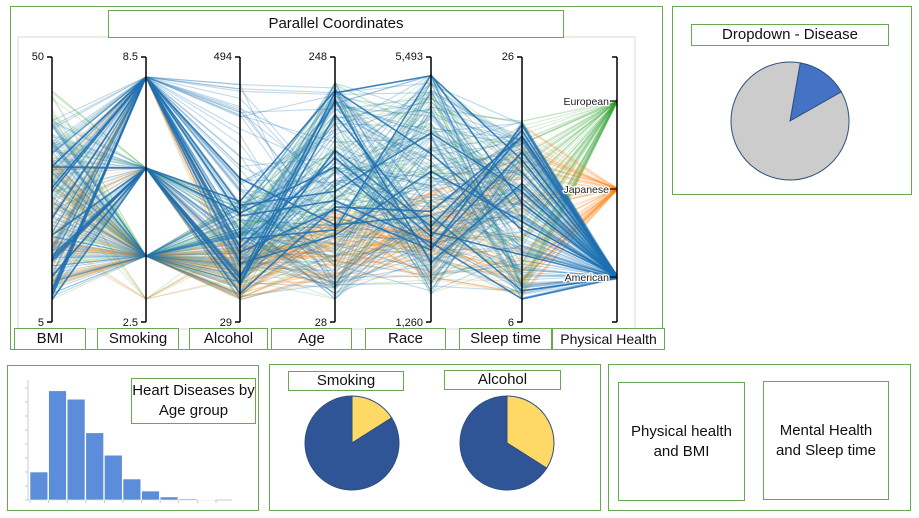 Image resolution: width=919 pixels, height=518 pixels. I want to click on alcohol-pie-chart, so click(507, 443).